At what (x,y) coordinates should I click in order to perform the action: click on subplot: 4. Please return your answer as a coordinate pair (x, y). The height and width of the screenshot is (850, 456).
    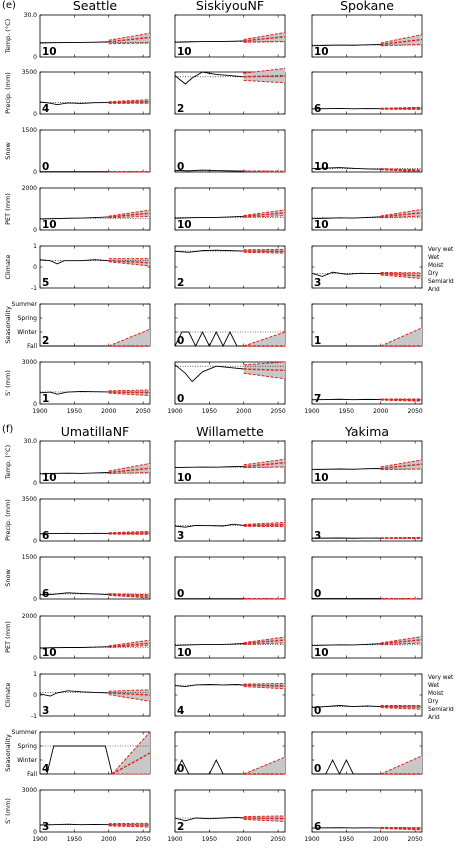
    Looking at the image, I should click on (95, 93).